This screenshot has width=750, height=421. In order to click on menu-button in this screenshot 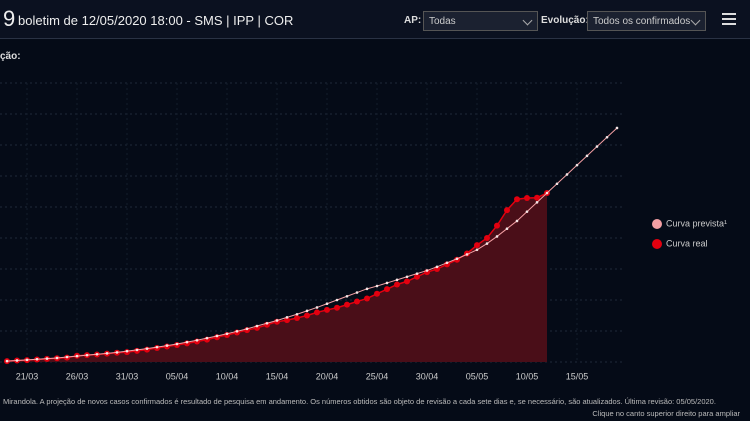, I will do `click(729, 19)`.